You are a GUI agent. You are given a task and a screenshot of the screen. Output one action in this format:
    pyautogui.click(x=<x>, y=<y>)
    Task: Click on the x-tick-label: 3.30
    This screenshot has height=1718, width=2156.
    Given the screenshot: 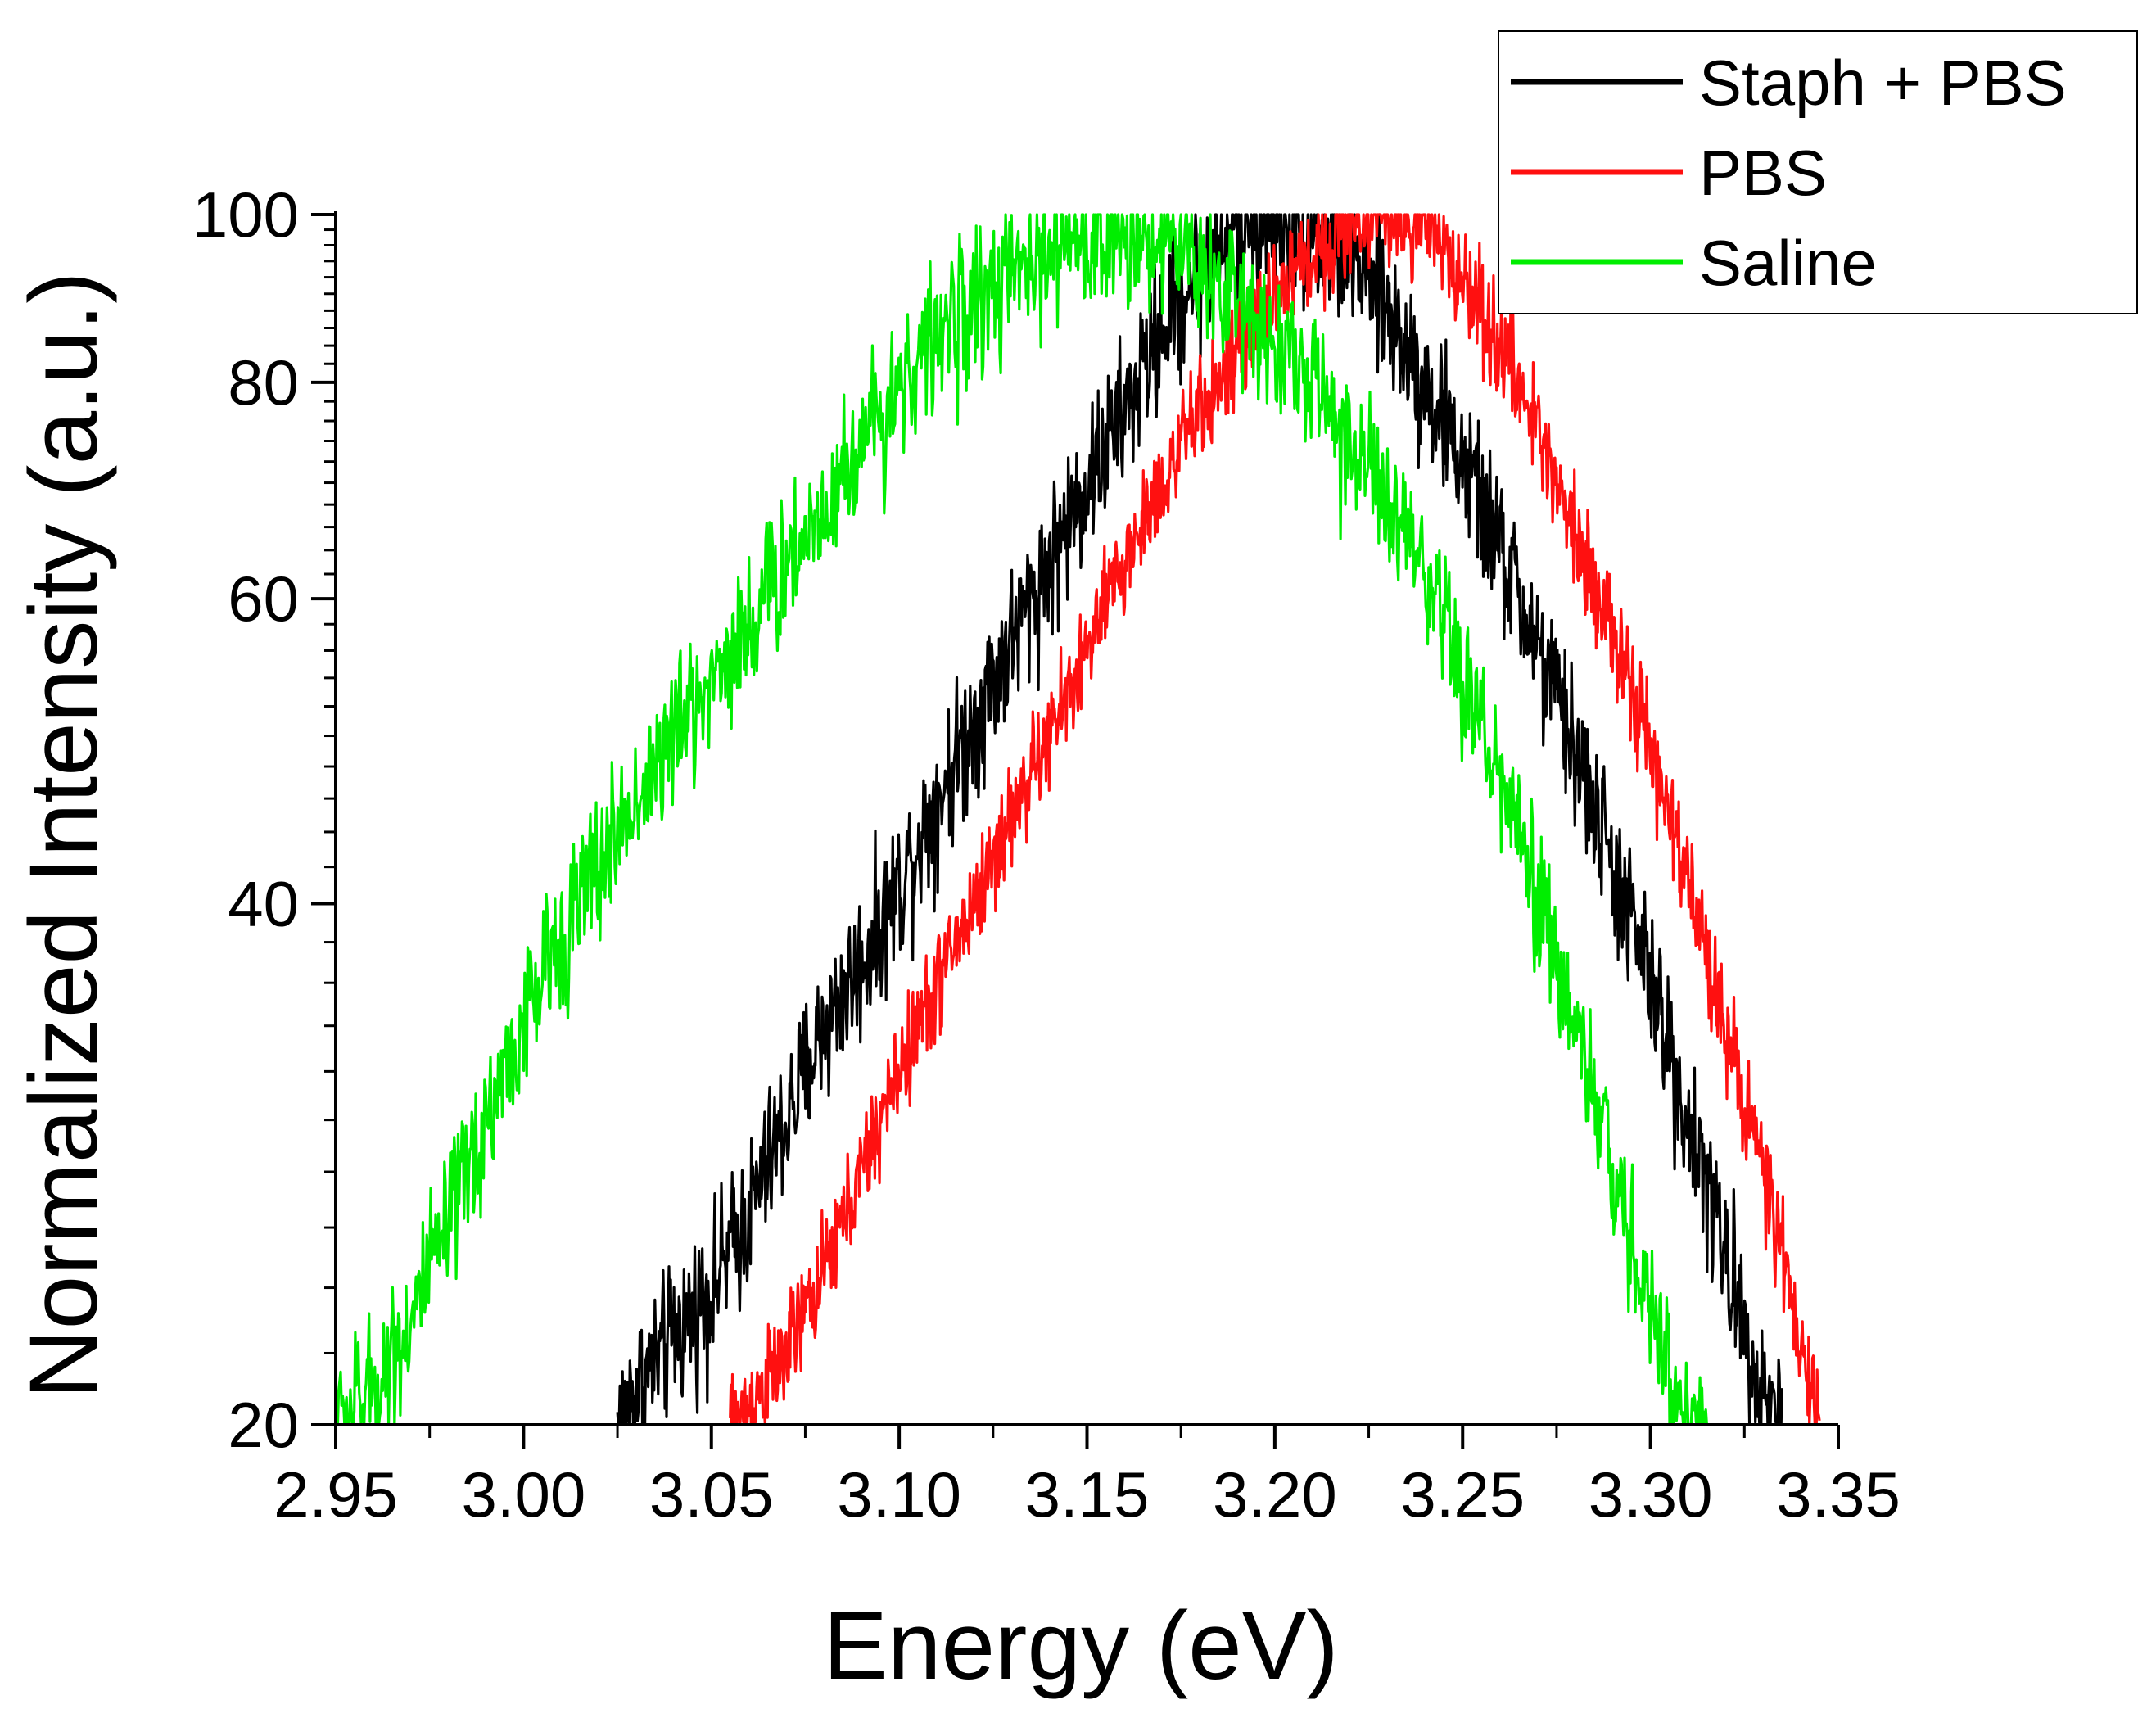 What is the action you would take?
    pyautogui.click(x=1651, y=1494)
    